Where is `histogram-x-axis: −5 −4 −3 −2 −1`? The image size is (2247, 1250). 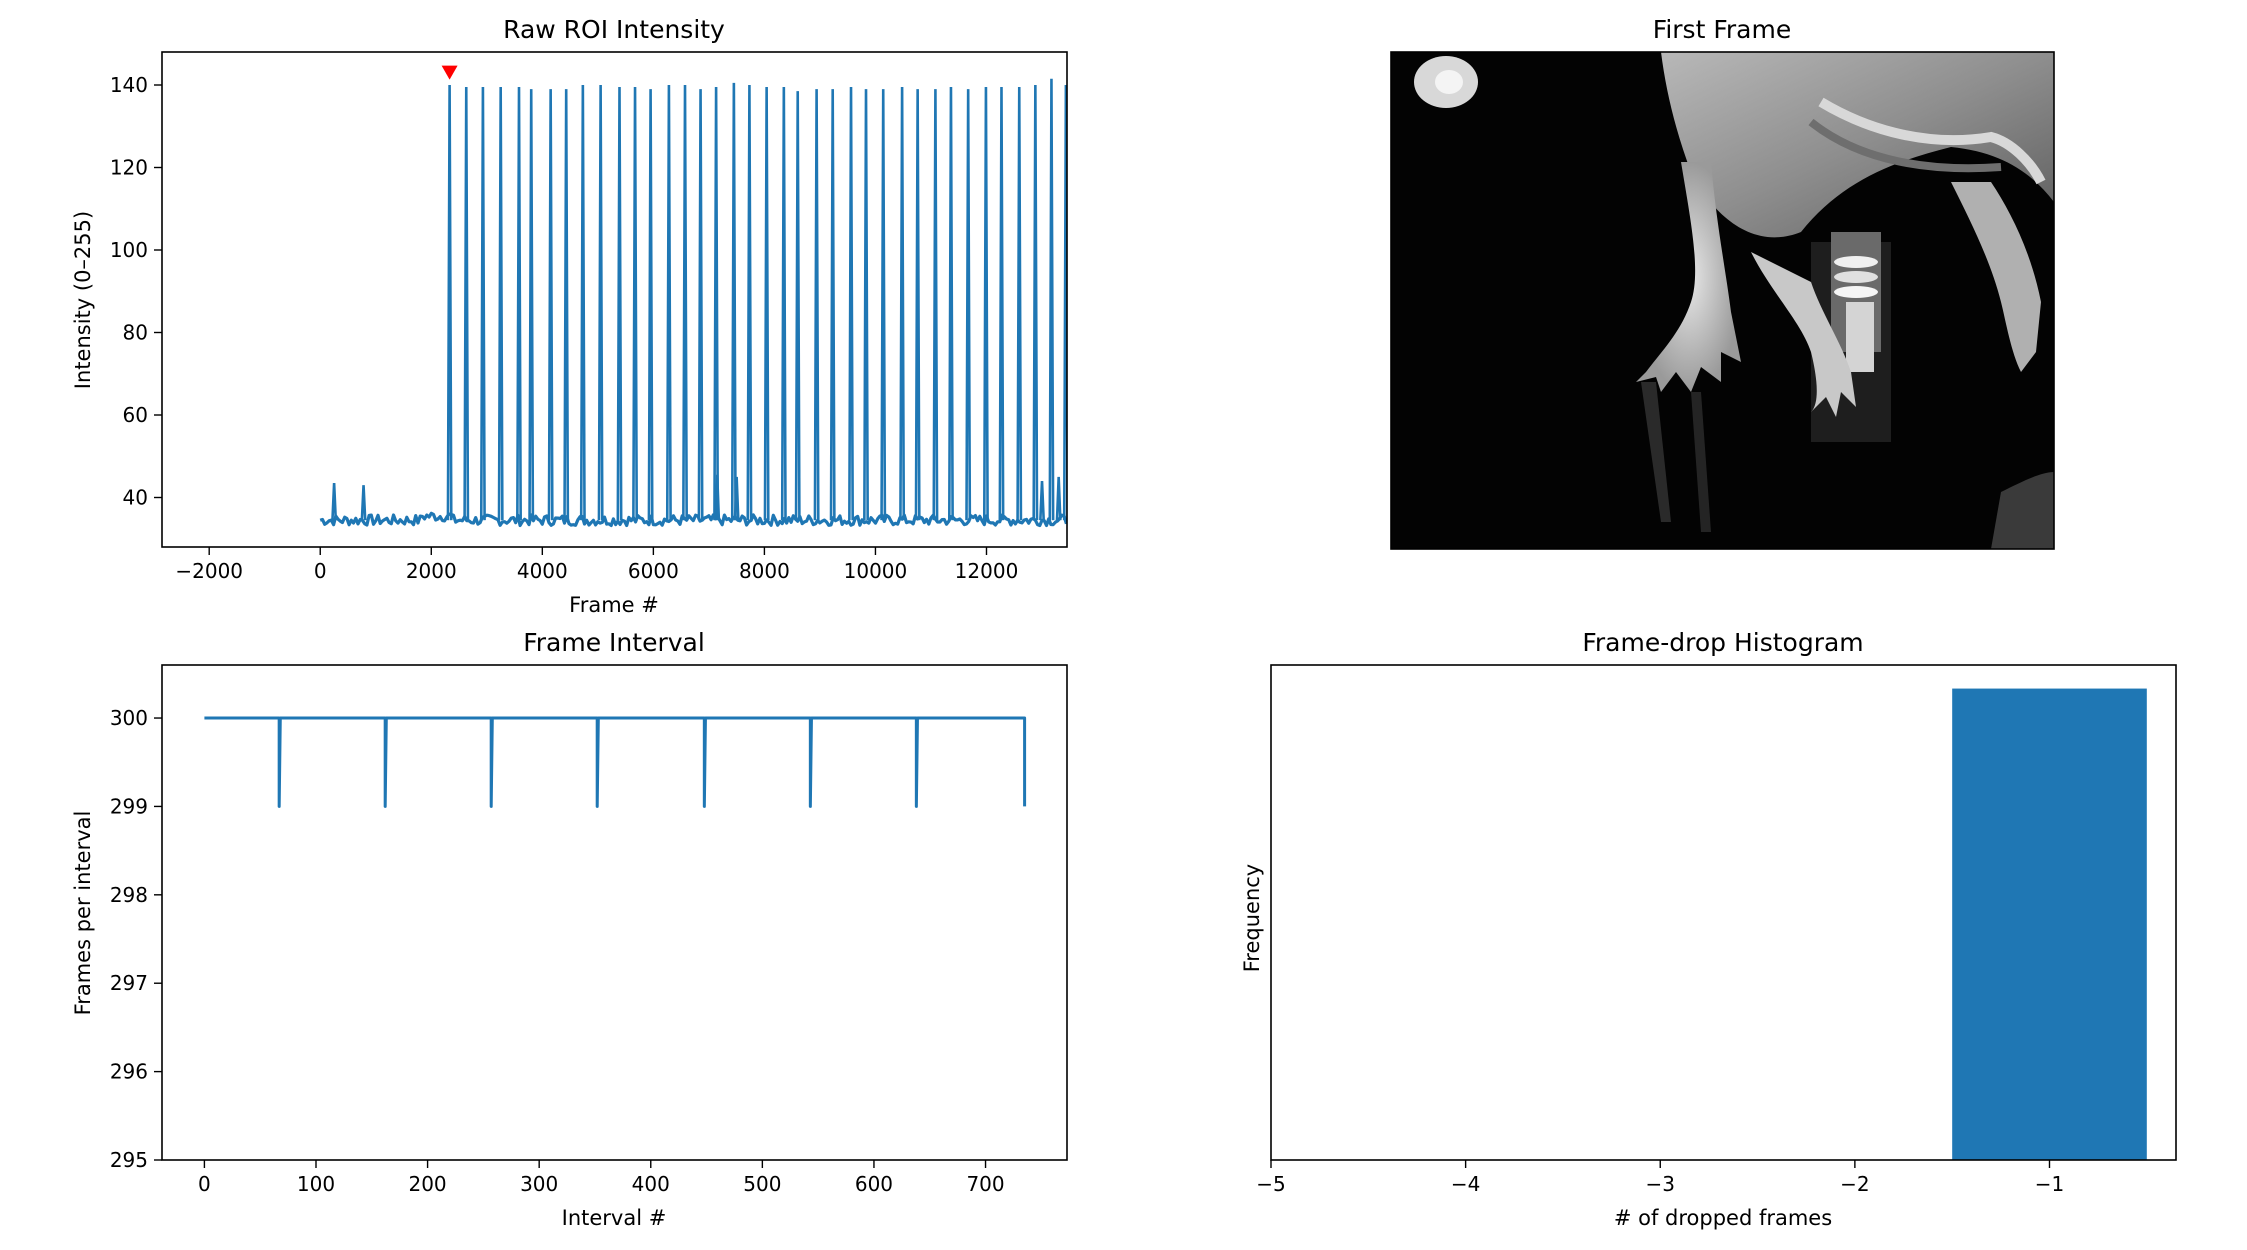 histogram-x-axis: −5 −4 −3 −2 −1 is located at coordinates (1660, 1178).